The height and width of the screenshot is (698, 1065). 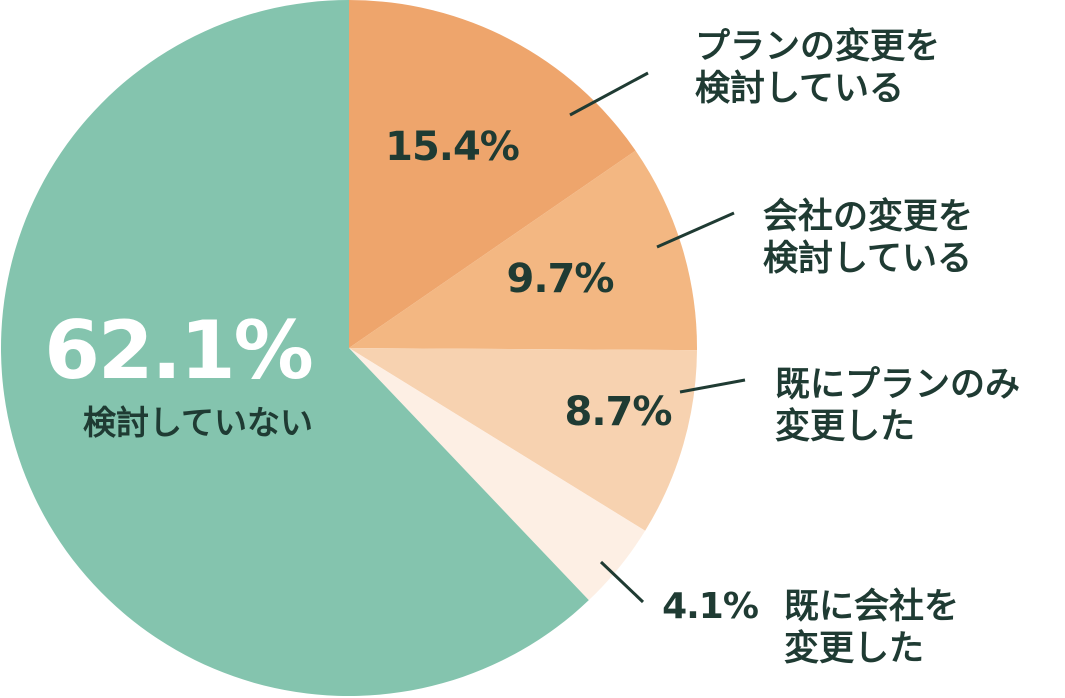 I want to click on slice-value-label: 8.7%, so click(x=618, y=412).